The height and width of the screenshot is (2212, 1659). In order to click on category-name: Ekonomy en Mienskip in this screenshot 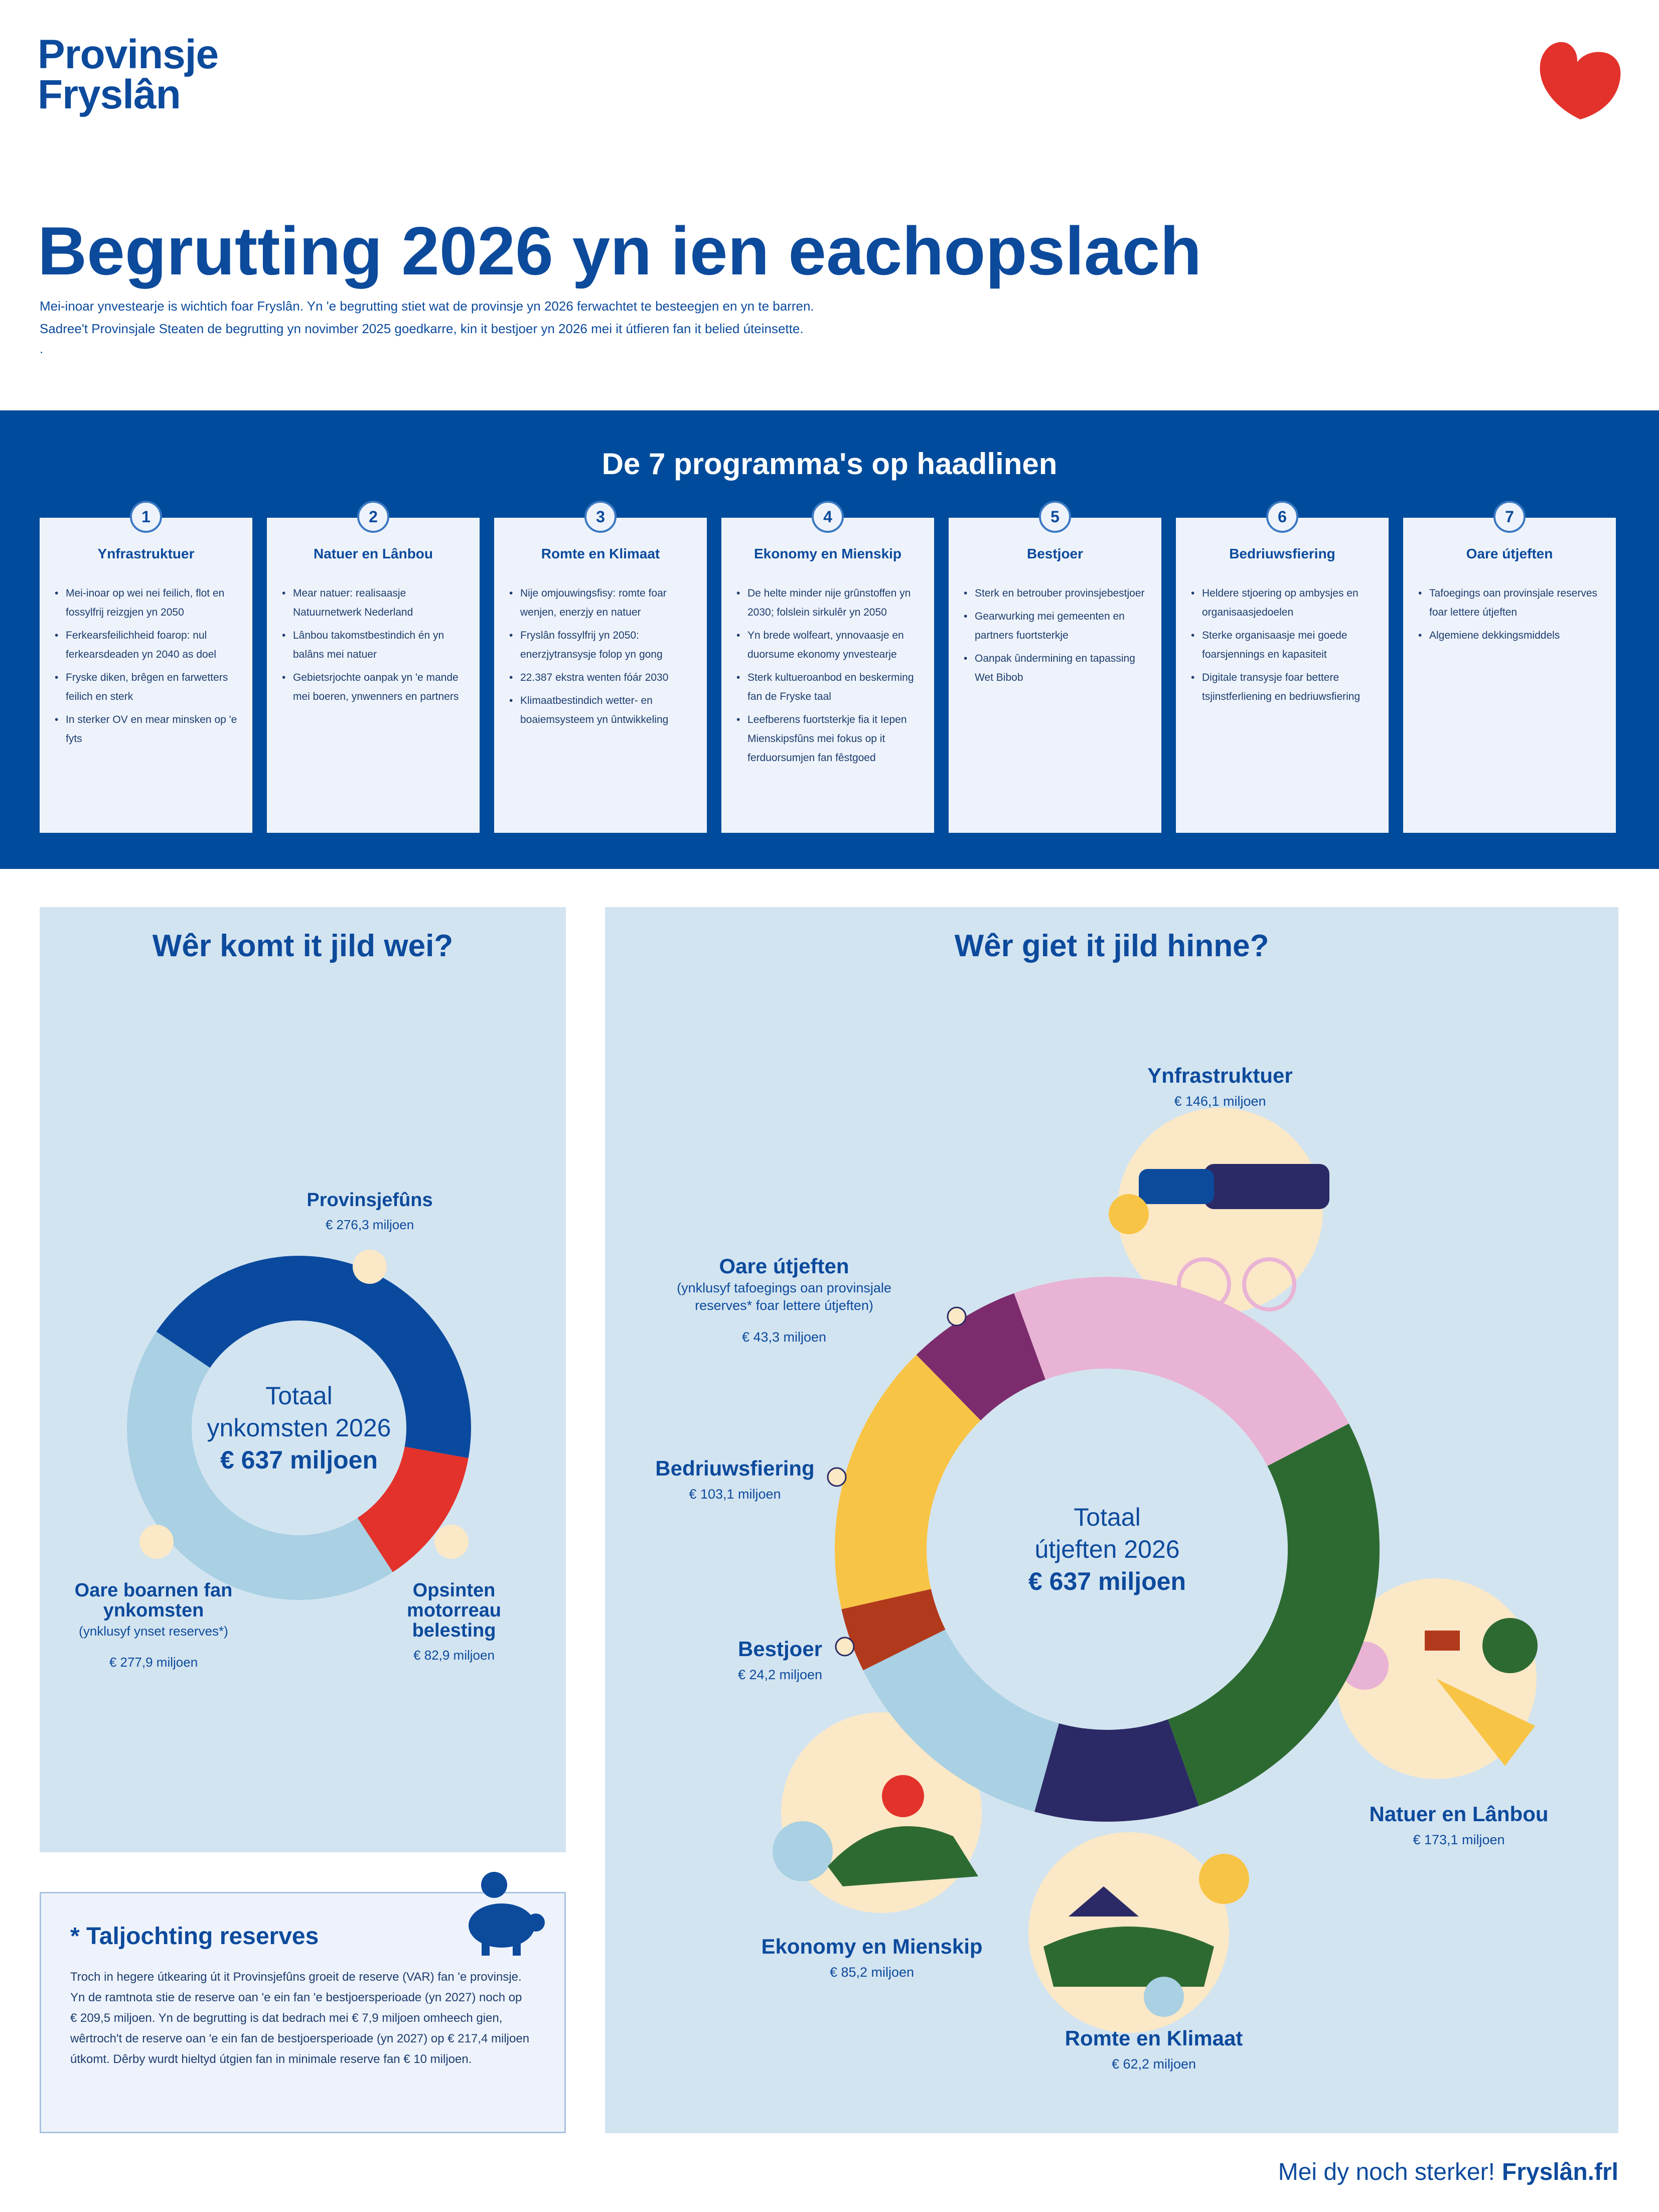, I will do `click(872, 1946)`.